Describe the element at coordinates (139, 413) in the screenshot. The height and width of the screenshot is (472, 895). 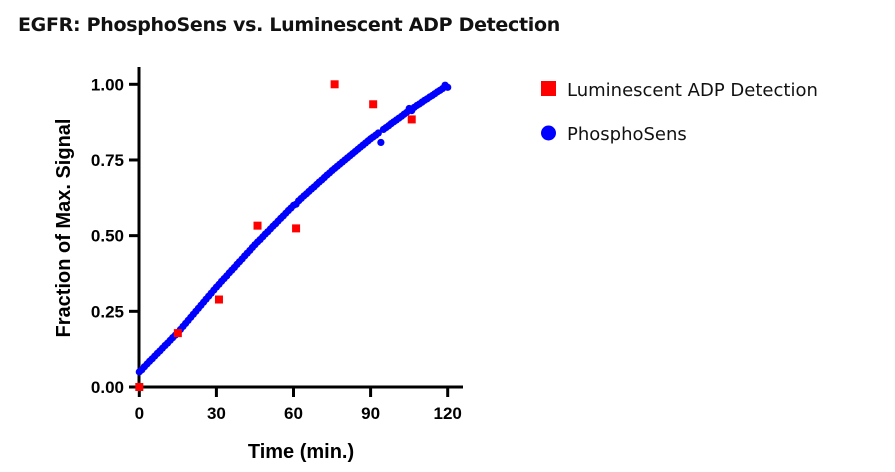
I see `x-tick-label: 0` at that location.